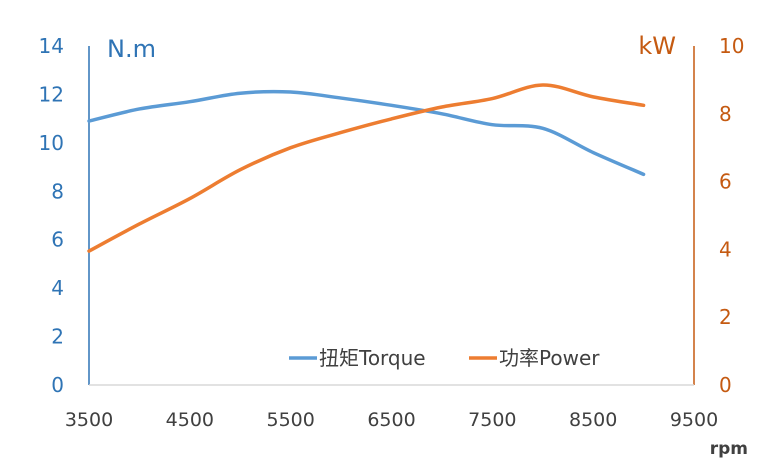  I want to click on x-tick-label: 8500, so click(593, 420).